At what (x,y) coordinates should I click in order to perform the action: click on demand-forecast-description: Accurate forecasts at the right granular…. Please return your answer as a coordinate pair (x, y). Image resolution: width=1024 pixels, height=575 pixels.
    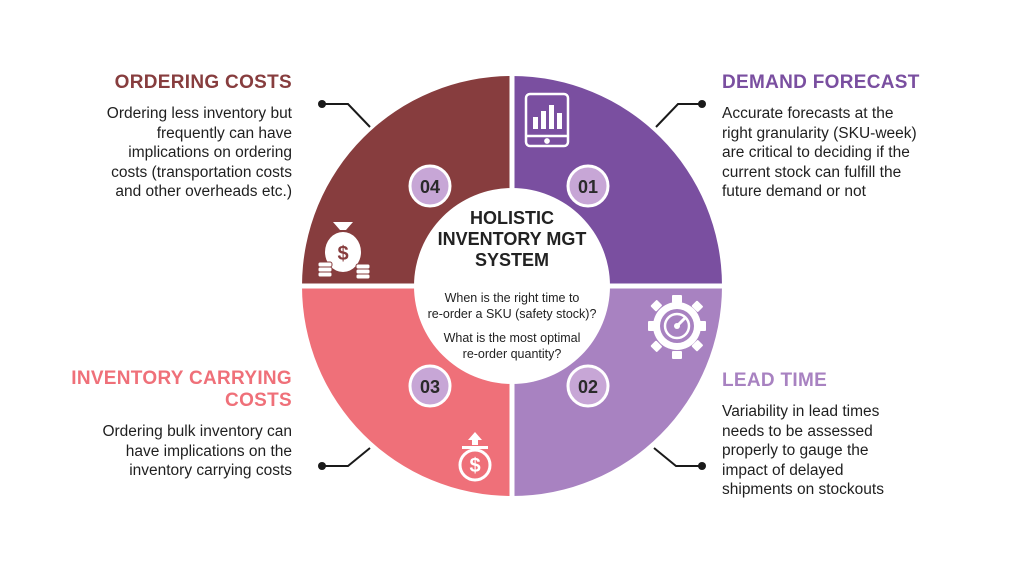
    Looking at the image, I should click on (852, 153).